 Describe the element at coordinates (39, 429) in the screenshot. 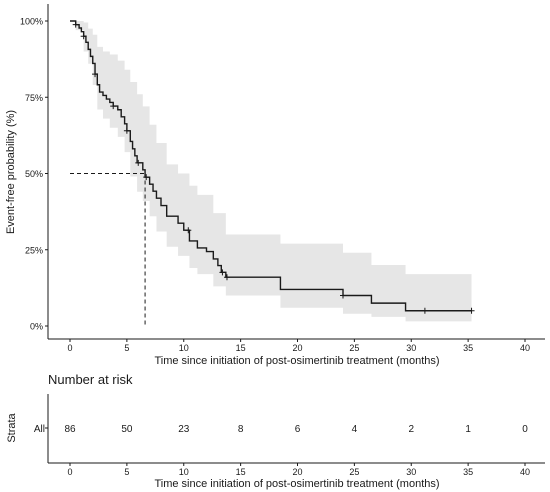

I see `risk-table-row-label: All` at that location.